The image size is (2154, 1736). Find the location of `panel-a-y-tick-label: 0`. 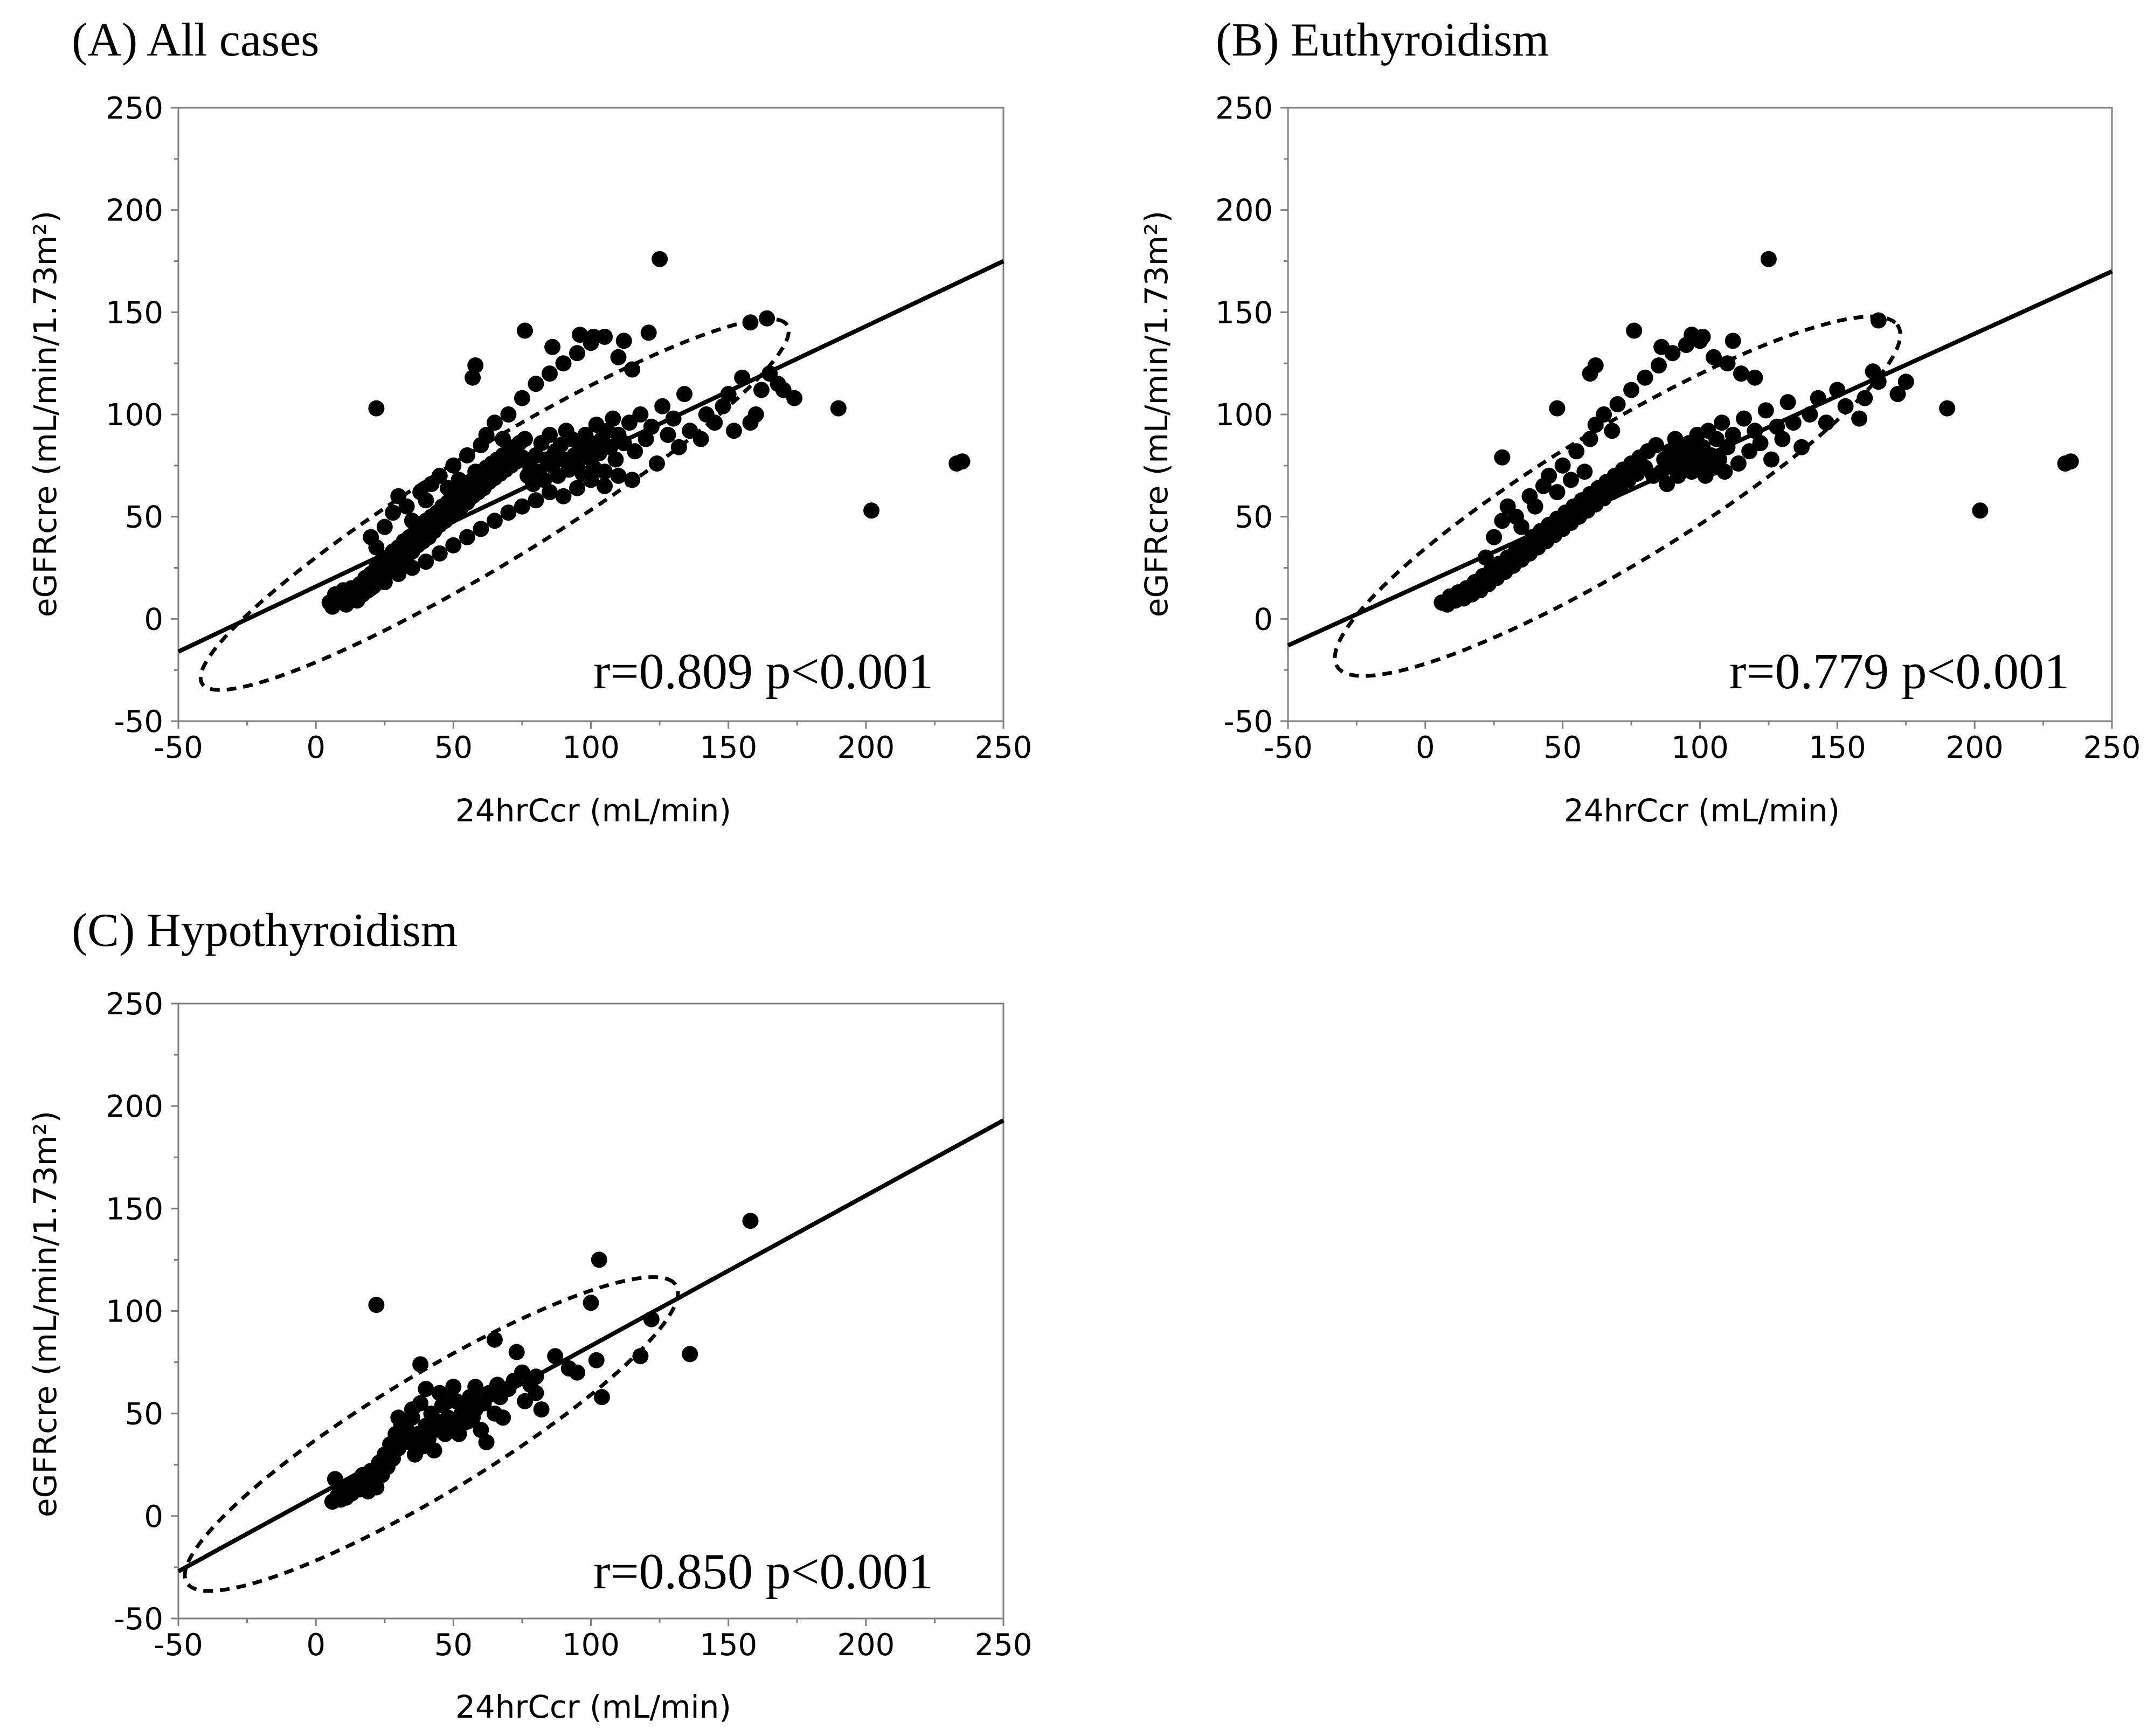

panel-a-y-tick-label: 0 is located at coordinates (153, 620).